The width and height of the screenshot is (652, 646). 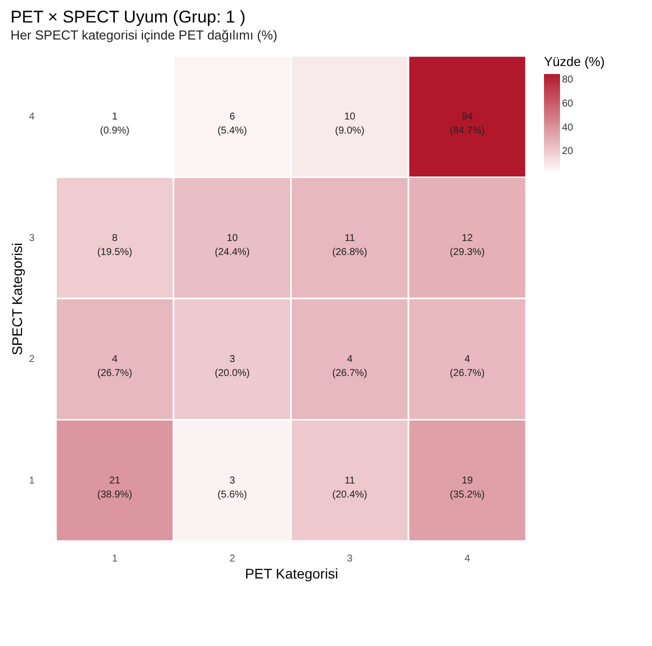 What do you see at coordinates (467, 559) in the screenshot?
I see `x-tick-label: 4` at bounding box center [467, 559].